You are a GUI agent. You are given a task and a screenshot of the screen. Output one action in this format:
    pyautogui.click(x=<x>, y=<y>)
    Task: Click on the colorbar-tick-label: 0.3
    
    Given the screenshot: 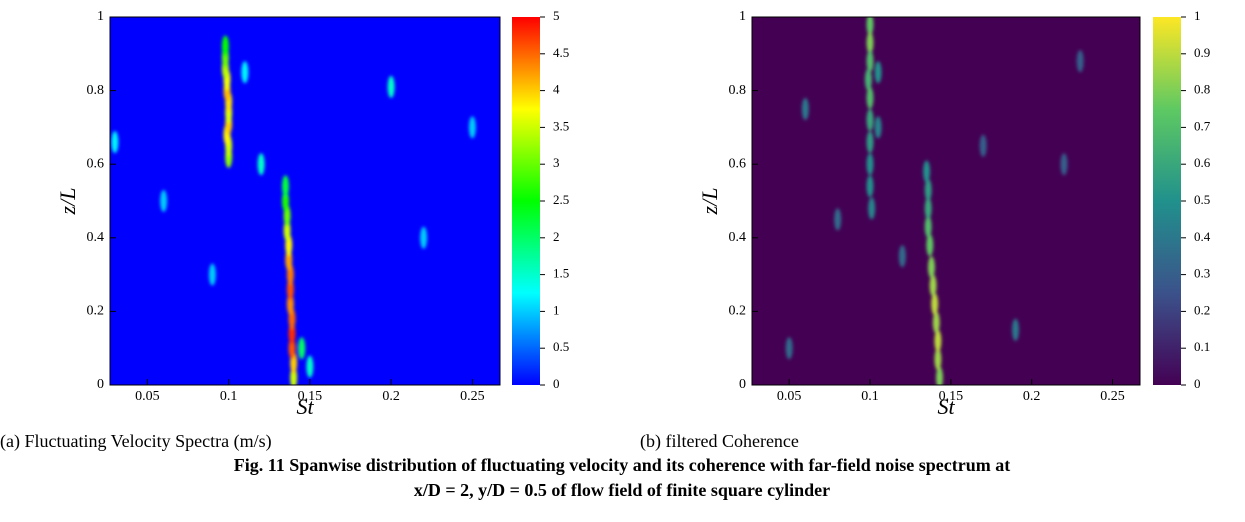 What is the action you would take?
    pyautogui.click(x=1202, y=273)
    